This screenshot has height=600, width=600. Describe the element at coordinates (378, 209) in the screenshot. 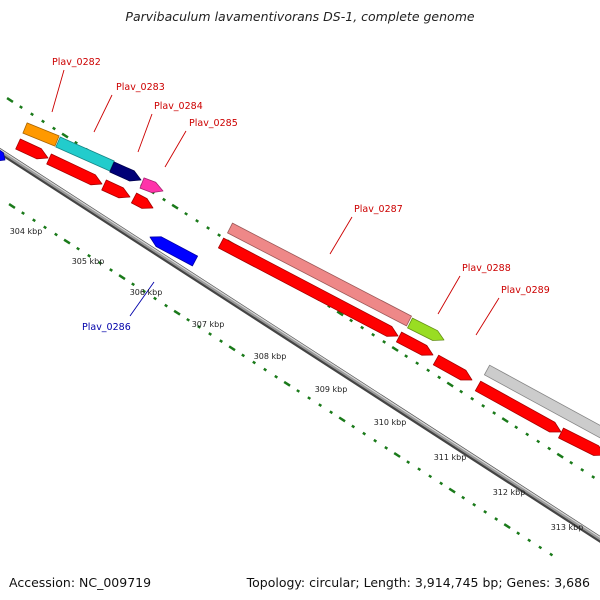

I see `gene-label: Plav_0287` at that location.